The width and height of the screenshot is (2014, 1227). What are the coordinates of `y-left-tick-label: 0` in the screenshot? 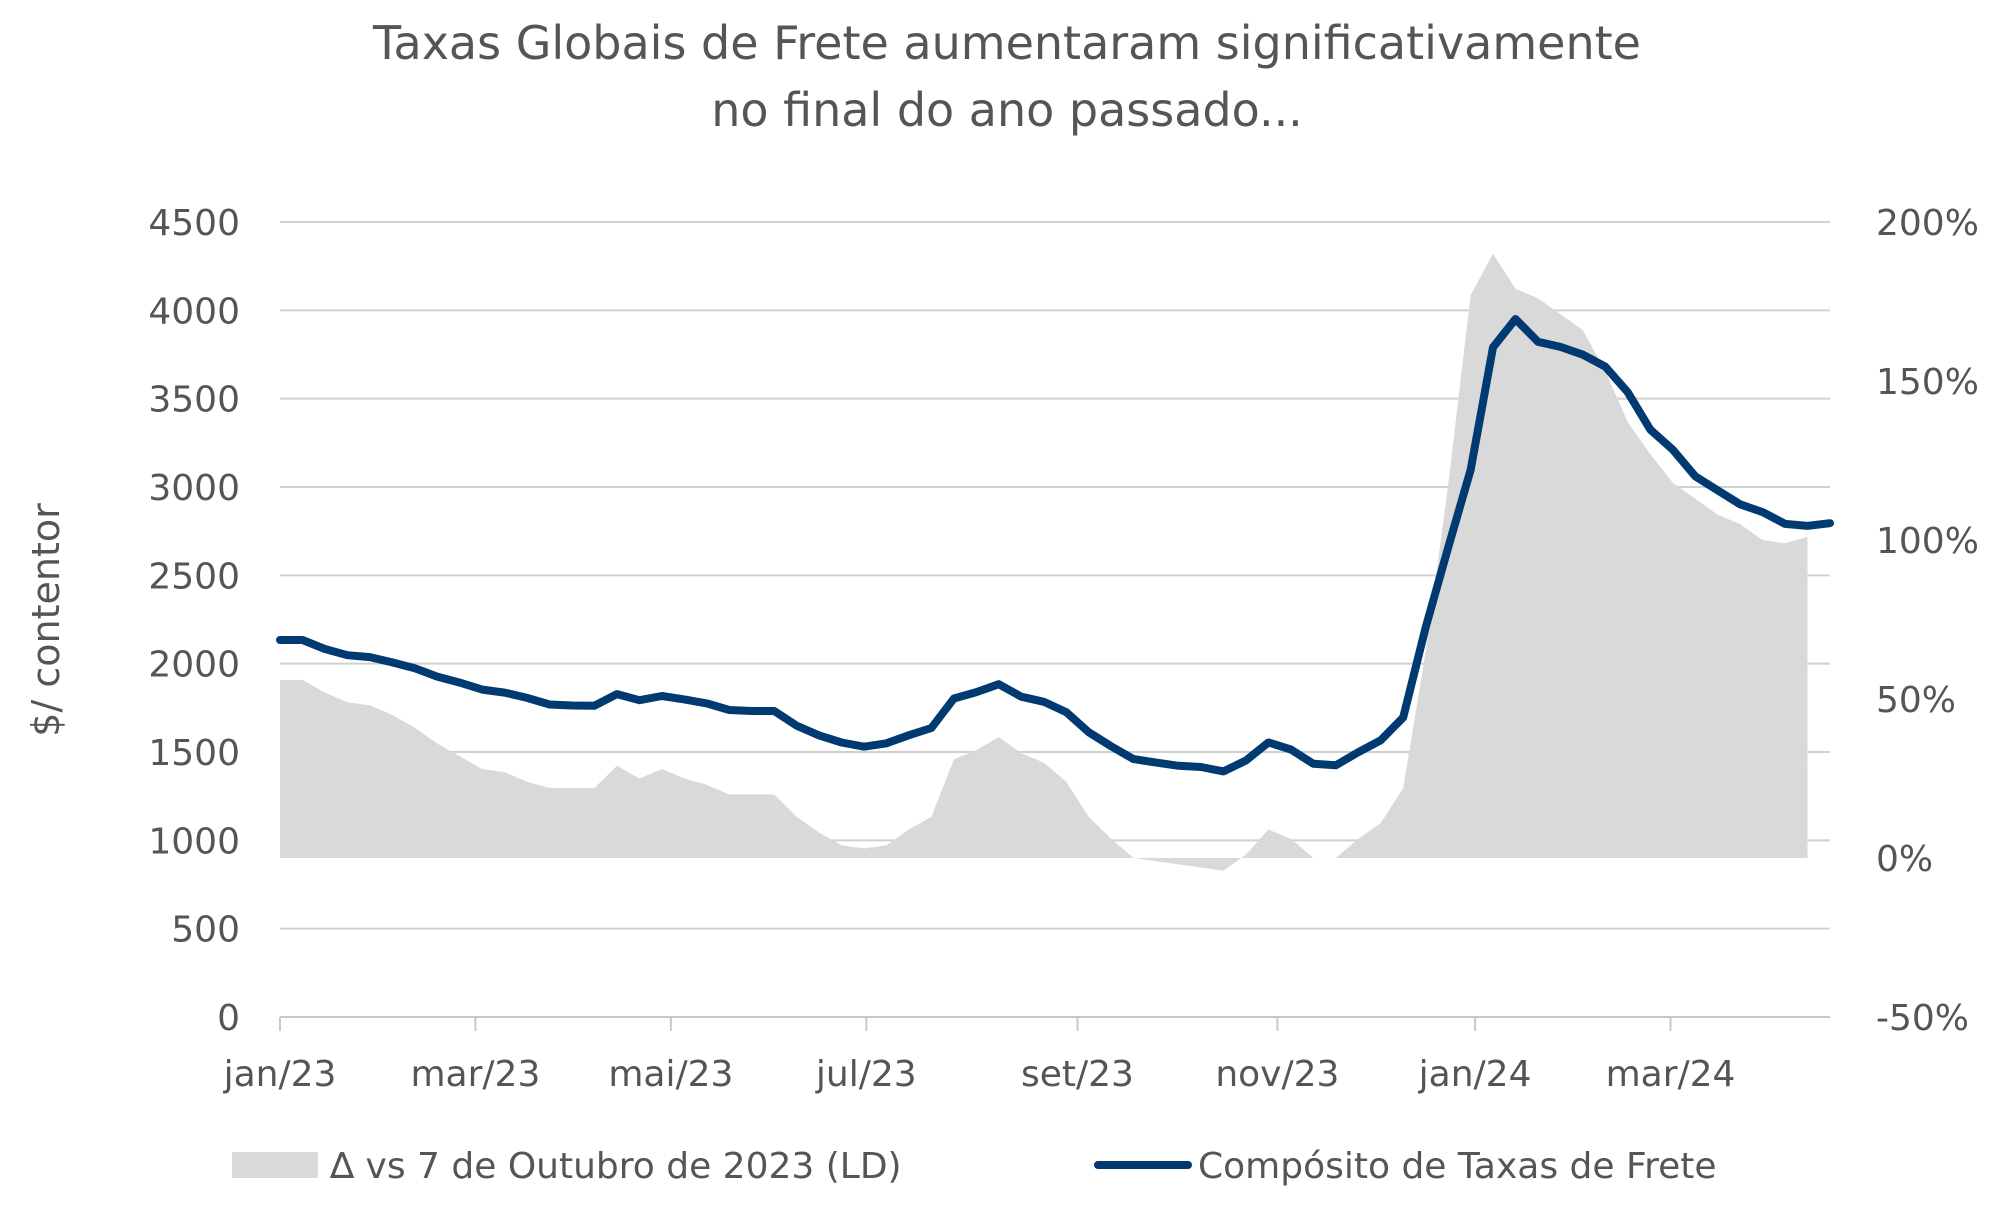 It's located at (228, 1018).